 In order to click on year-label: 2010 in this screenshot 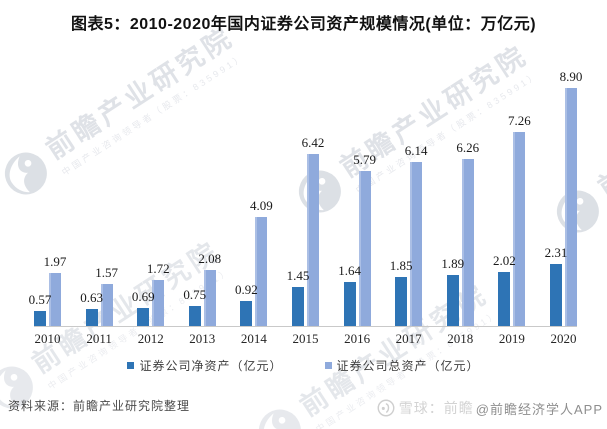, I will do `click(47, 338)`.